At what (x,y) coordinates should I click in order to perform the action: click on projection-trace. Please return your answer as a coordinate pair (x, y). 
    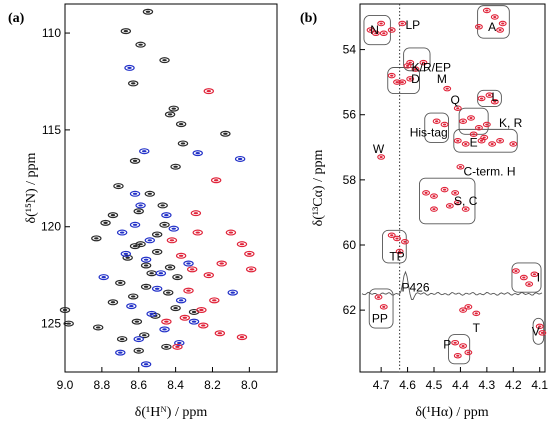
    Looking at the image, I should click on (452, 285).